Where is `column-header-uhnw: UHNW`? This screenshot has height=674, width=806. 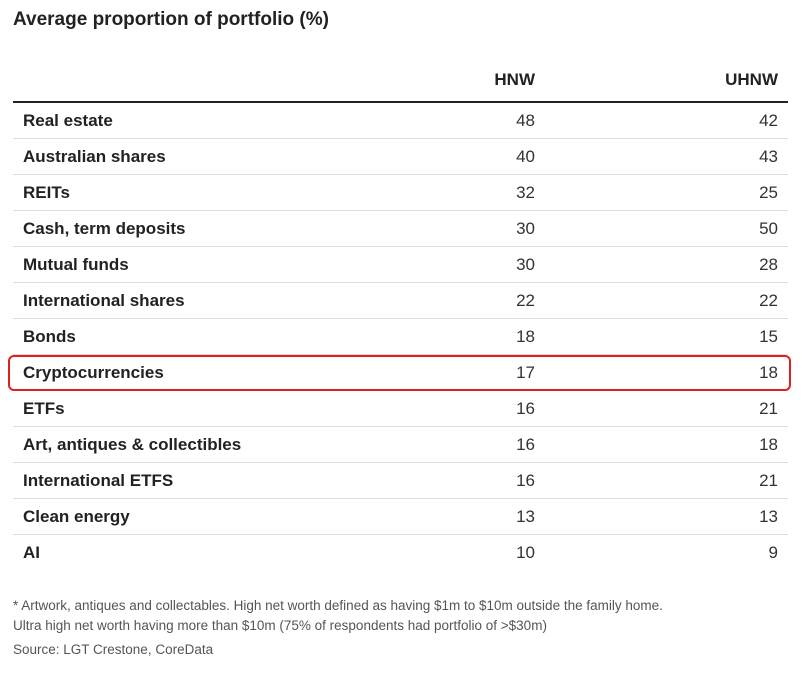
column-header-uhnw: UHNW is located at coordinates (751, 79).